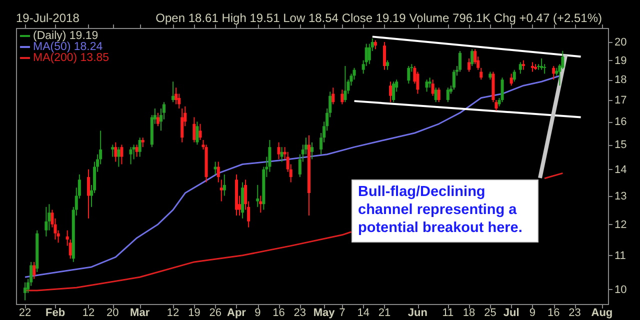  I want to click on y-tick-label: 18, so click(620, 80).